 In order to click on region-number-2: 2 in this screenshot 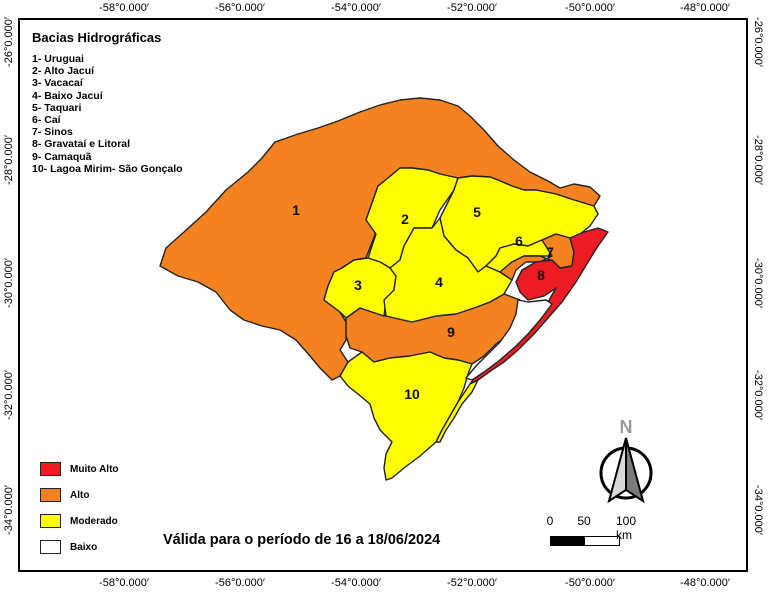, I will do `click(405, 219)`.